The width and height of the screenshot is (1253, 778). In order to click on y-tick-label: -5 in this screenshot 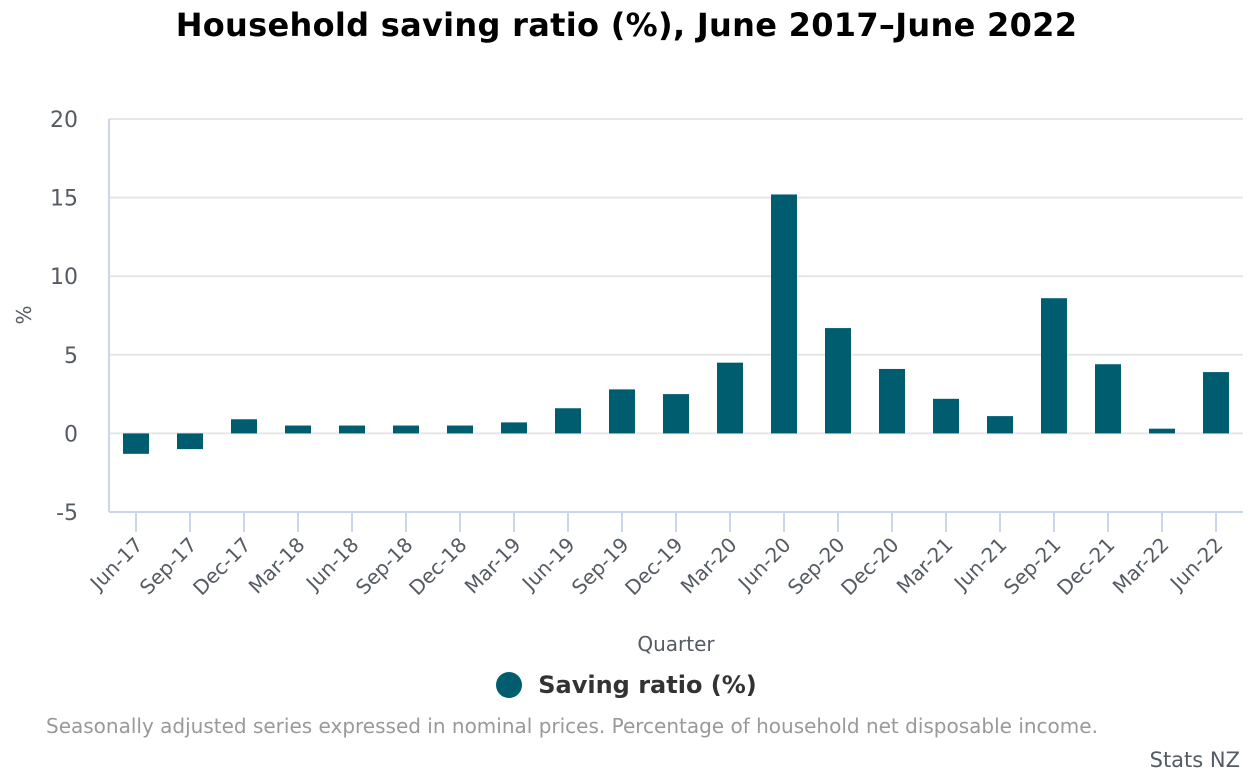, I will do `click(67, 513)`.